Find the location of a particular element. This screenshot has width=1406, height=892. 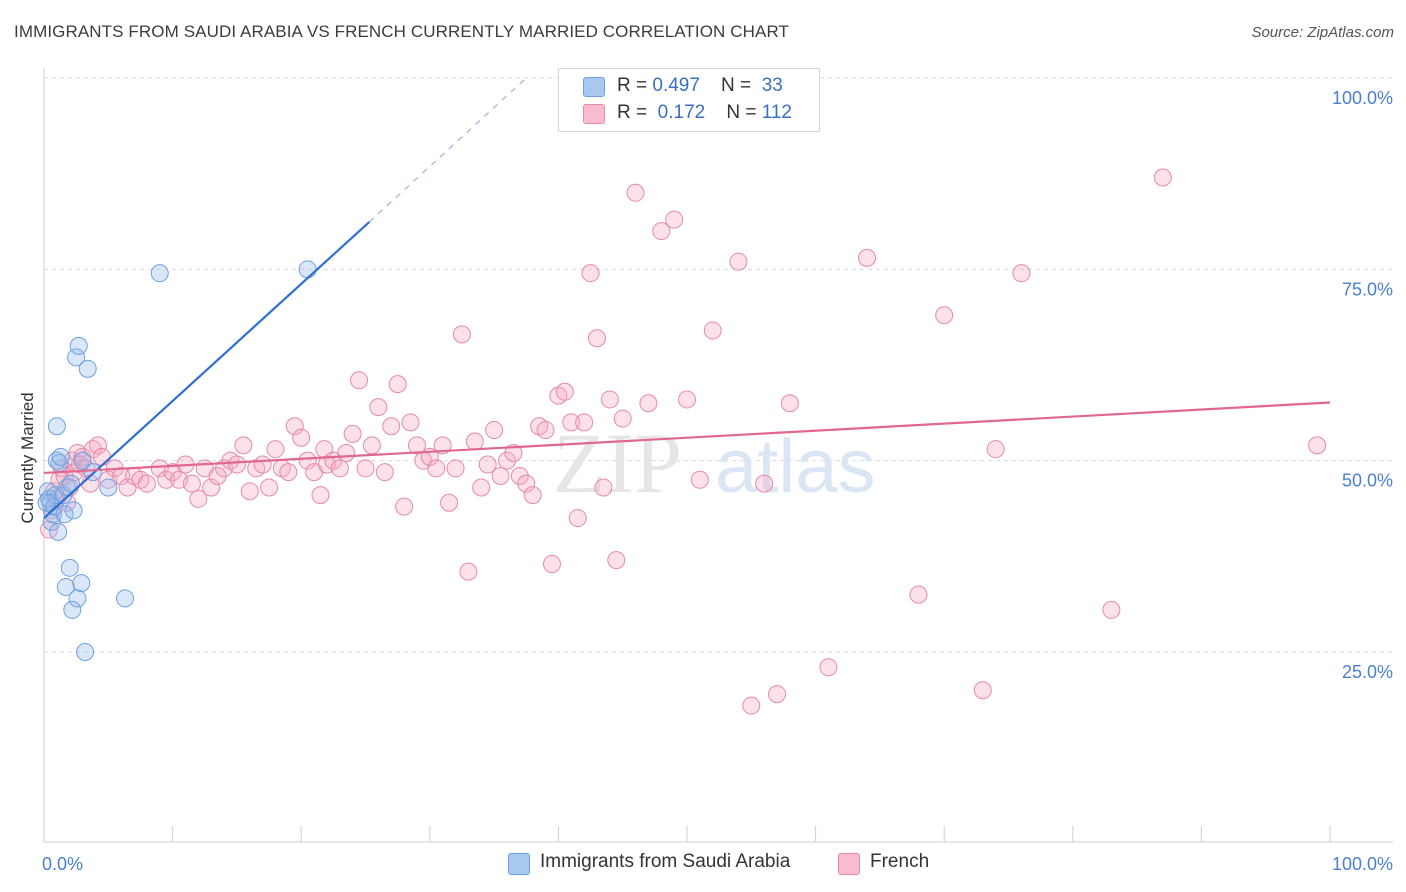

y-tick-label: 50.0% is located at coordinates (1367, 481).